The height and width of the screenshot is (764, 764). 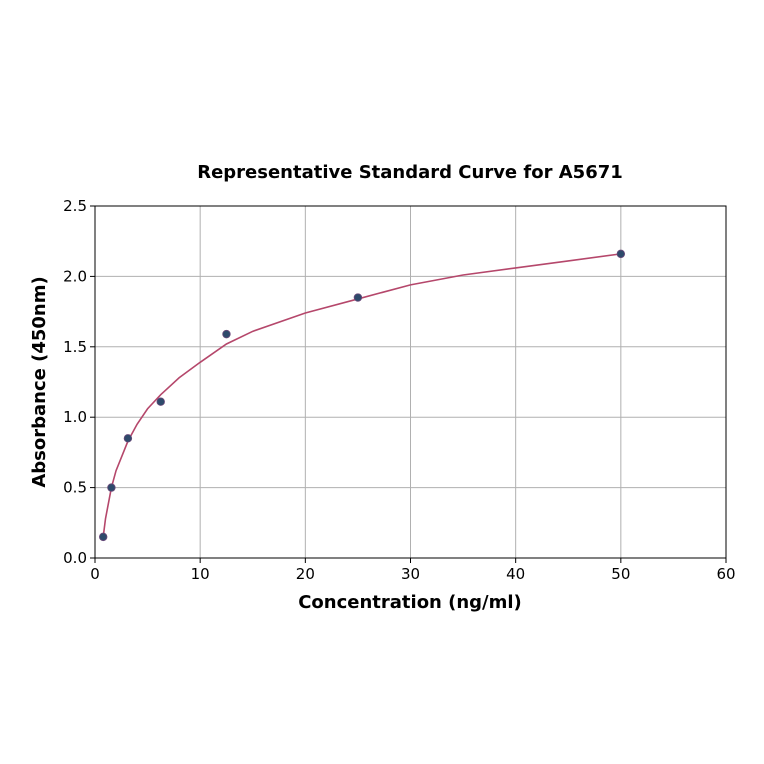 I want to click on y-tick-label: 0.5, so click(x=75, y=488).